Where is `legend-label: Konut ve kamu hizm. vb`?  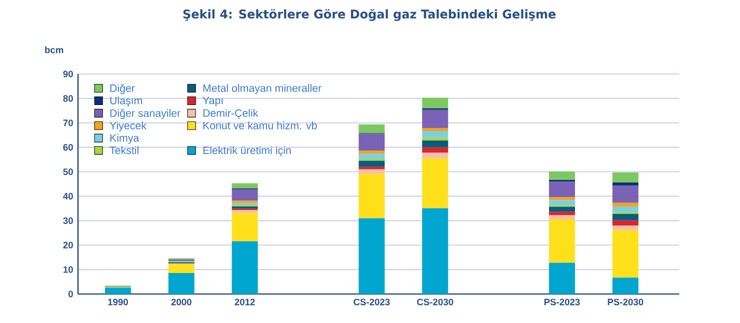 legend-label: Konut ve kamu hizm. vb is located at coordinates (260, 125).